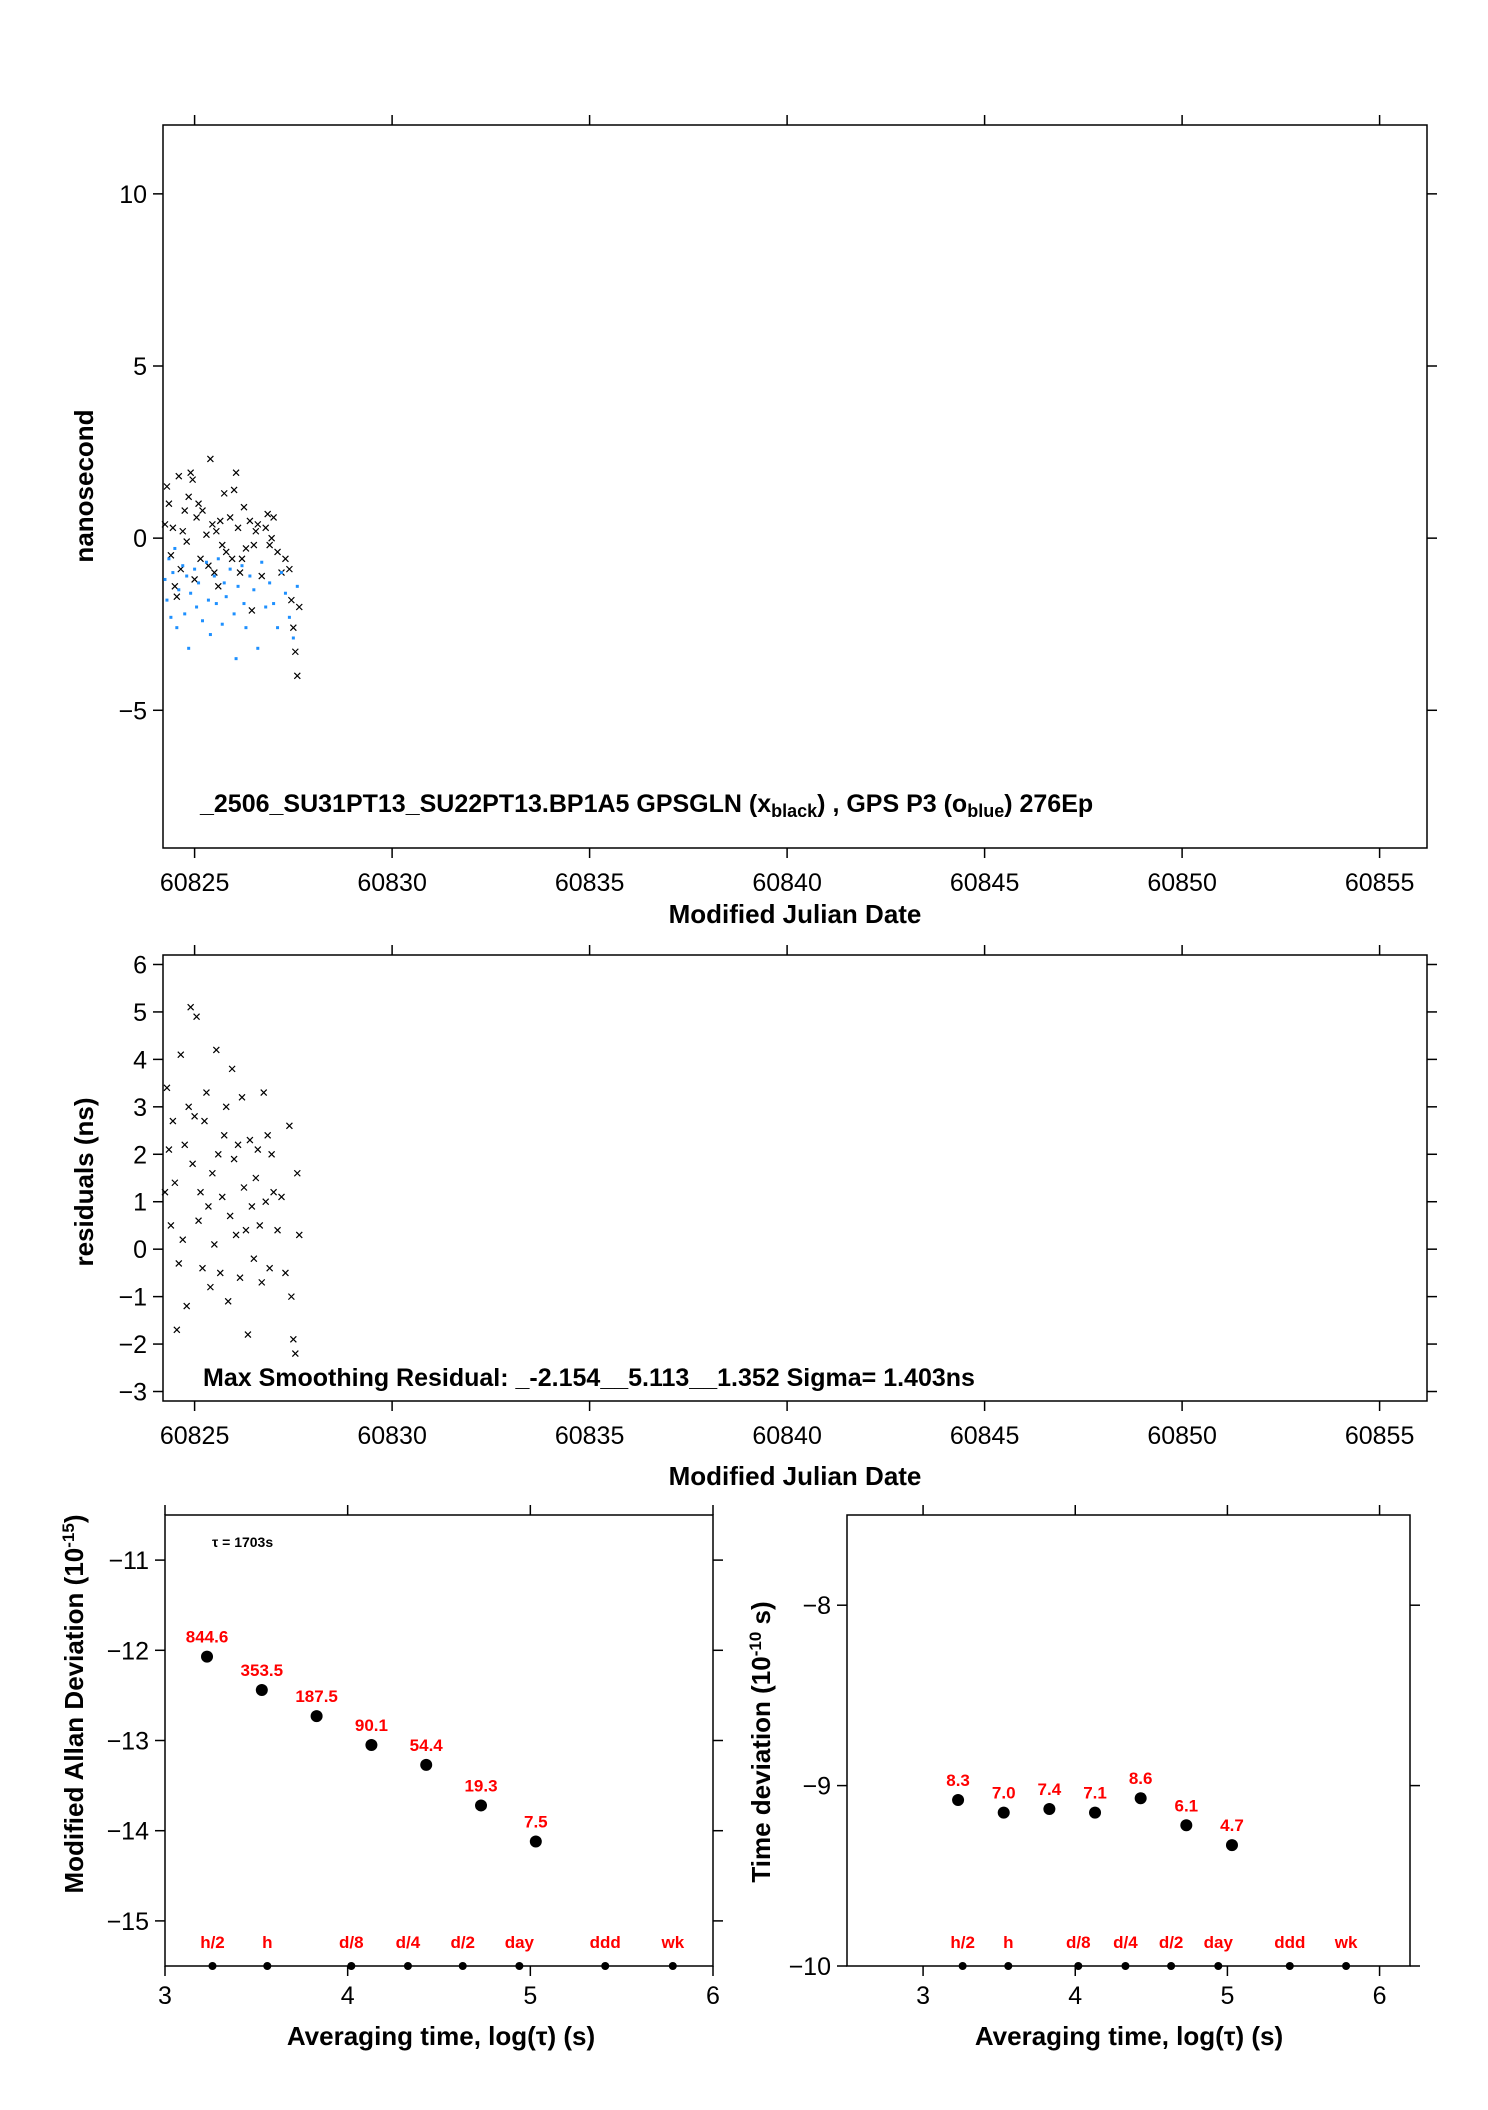 The height and width of the screenshot is (2110, 1488). What do you see at coordinates (128, 1561) in the screenshot?
I see `mdev-ytick-label: −11` at bounding box center [128, 1561].